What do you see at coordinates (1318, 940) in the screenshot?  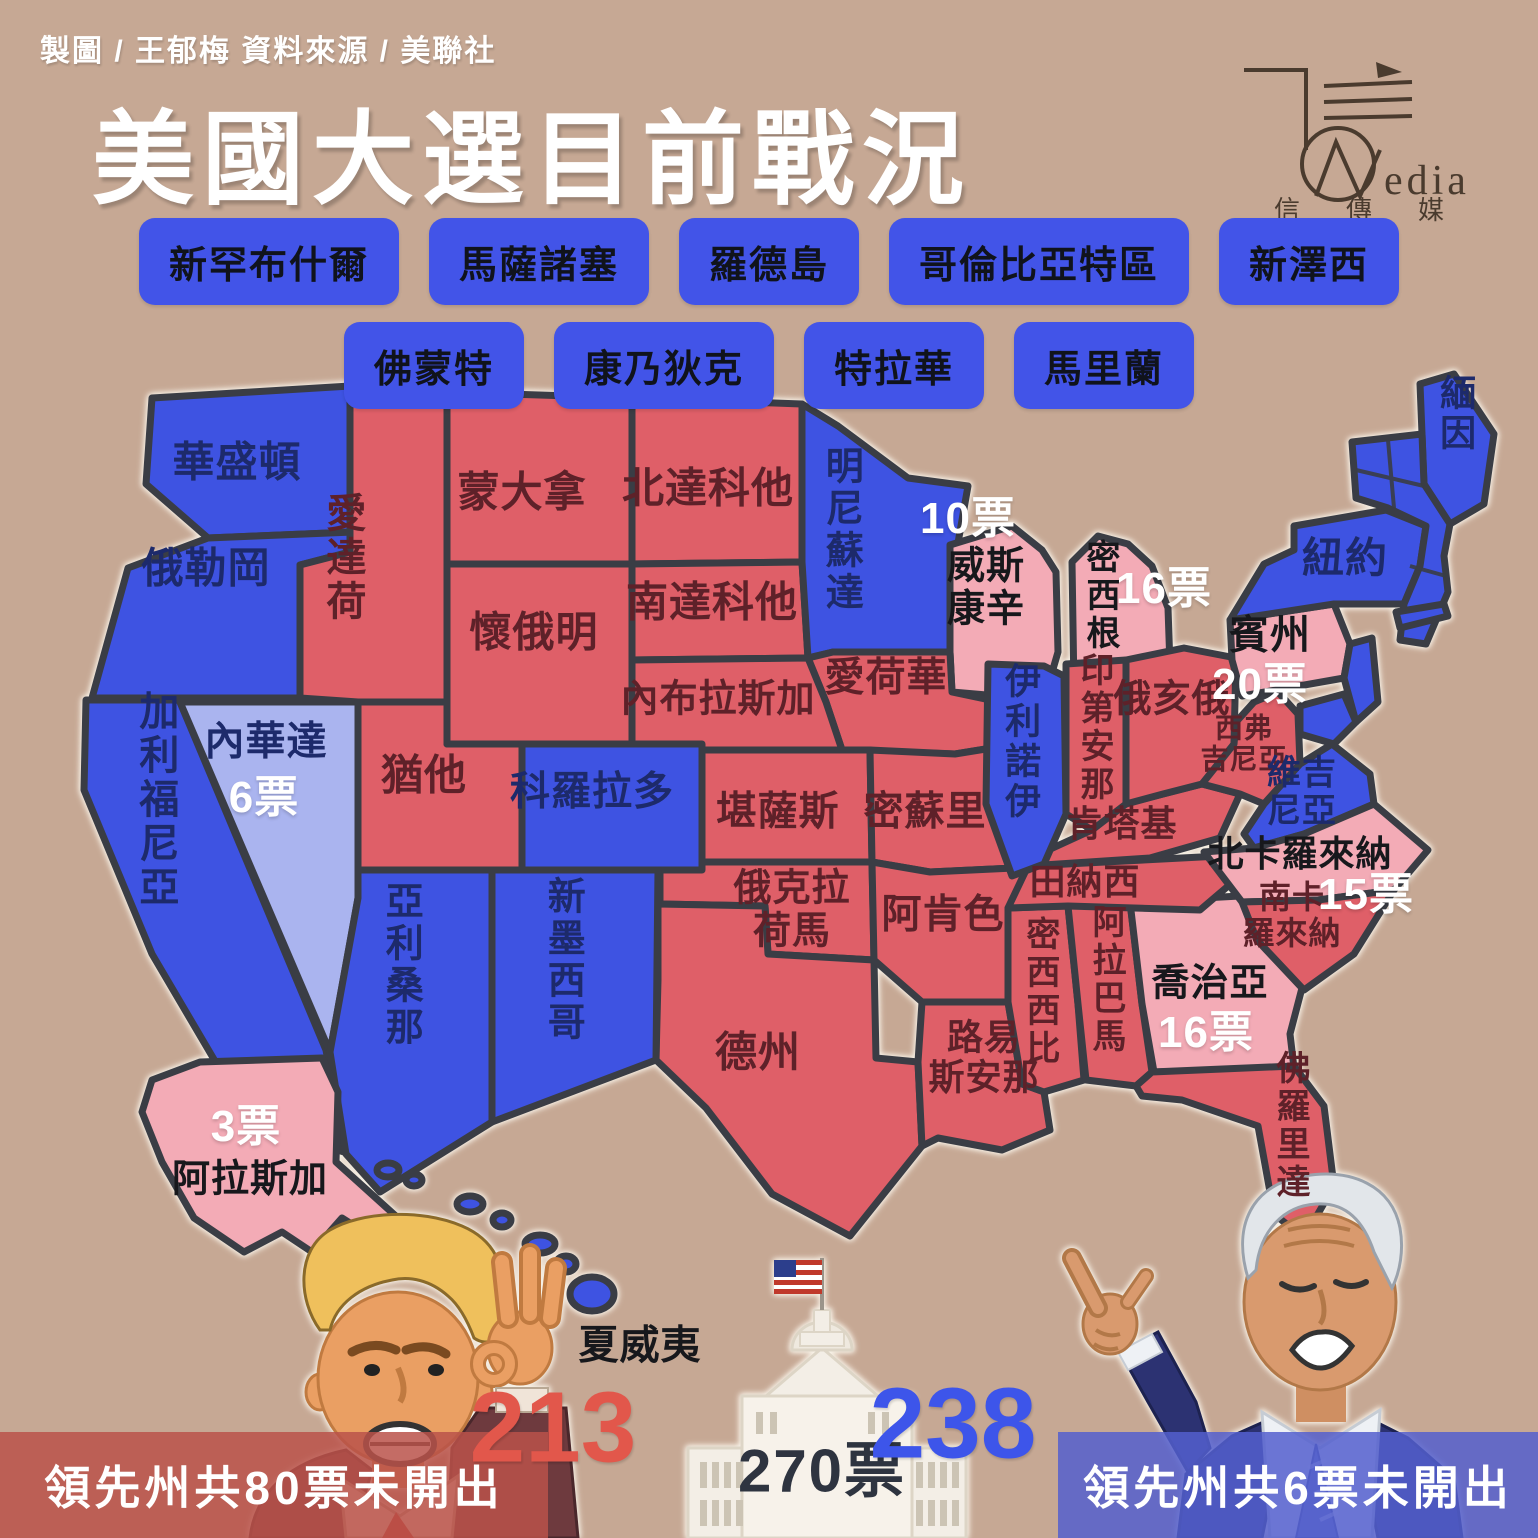 I see `state-south-carolina` at bounding box center [1318, 940].